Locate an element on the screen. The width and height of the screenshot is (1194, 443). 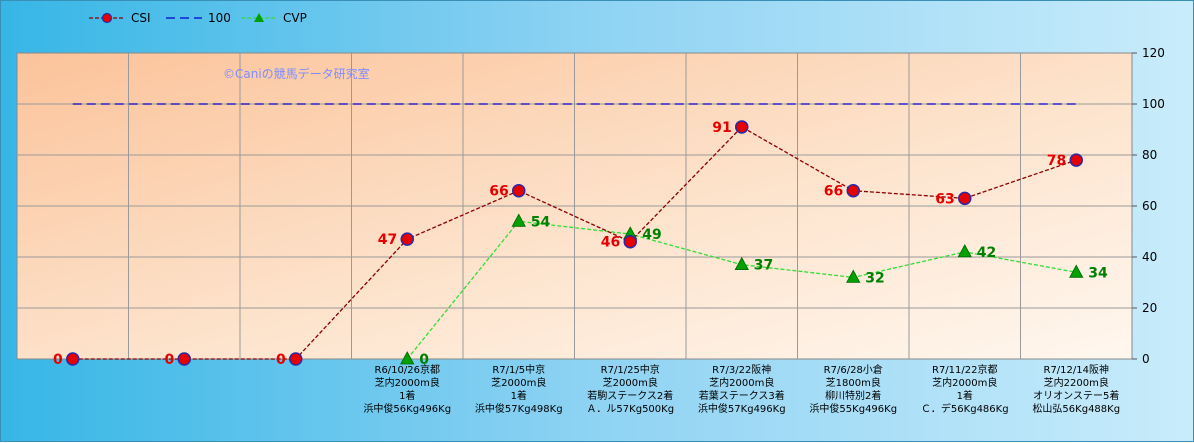
legend: CSI 100 CVP is located at coordinates (198, 18).